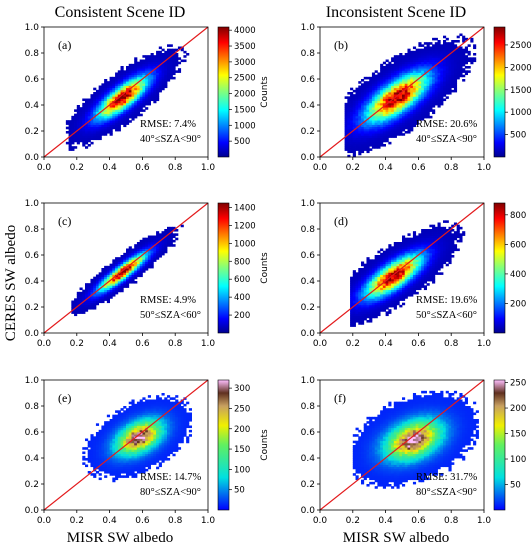  I want to click on colorbar-tick-label: 1000, so click(245, 244).